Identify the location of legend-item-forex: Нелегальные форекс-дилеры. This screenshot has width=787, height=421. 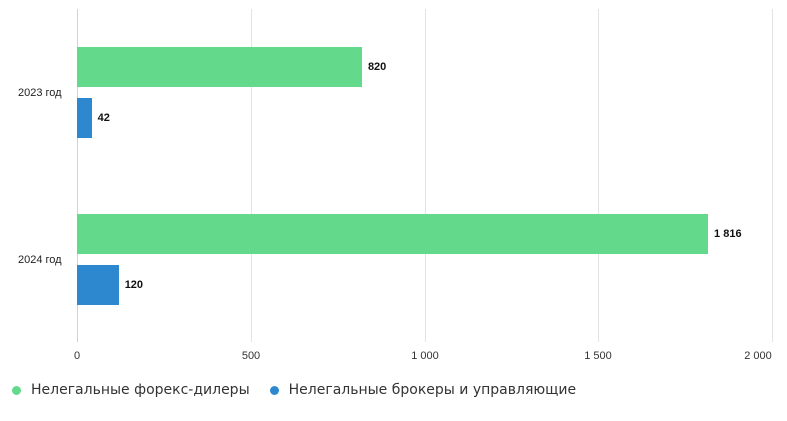
(131, 390).